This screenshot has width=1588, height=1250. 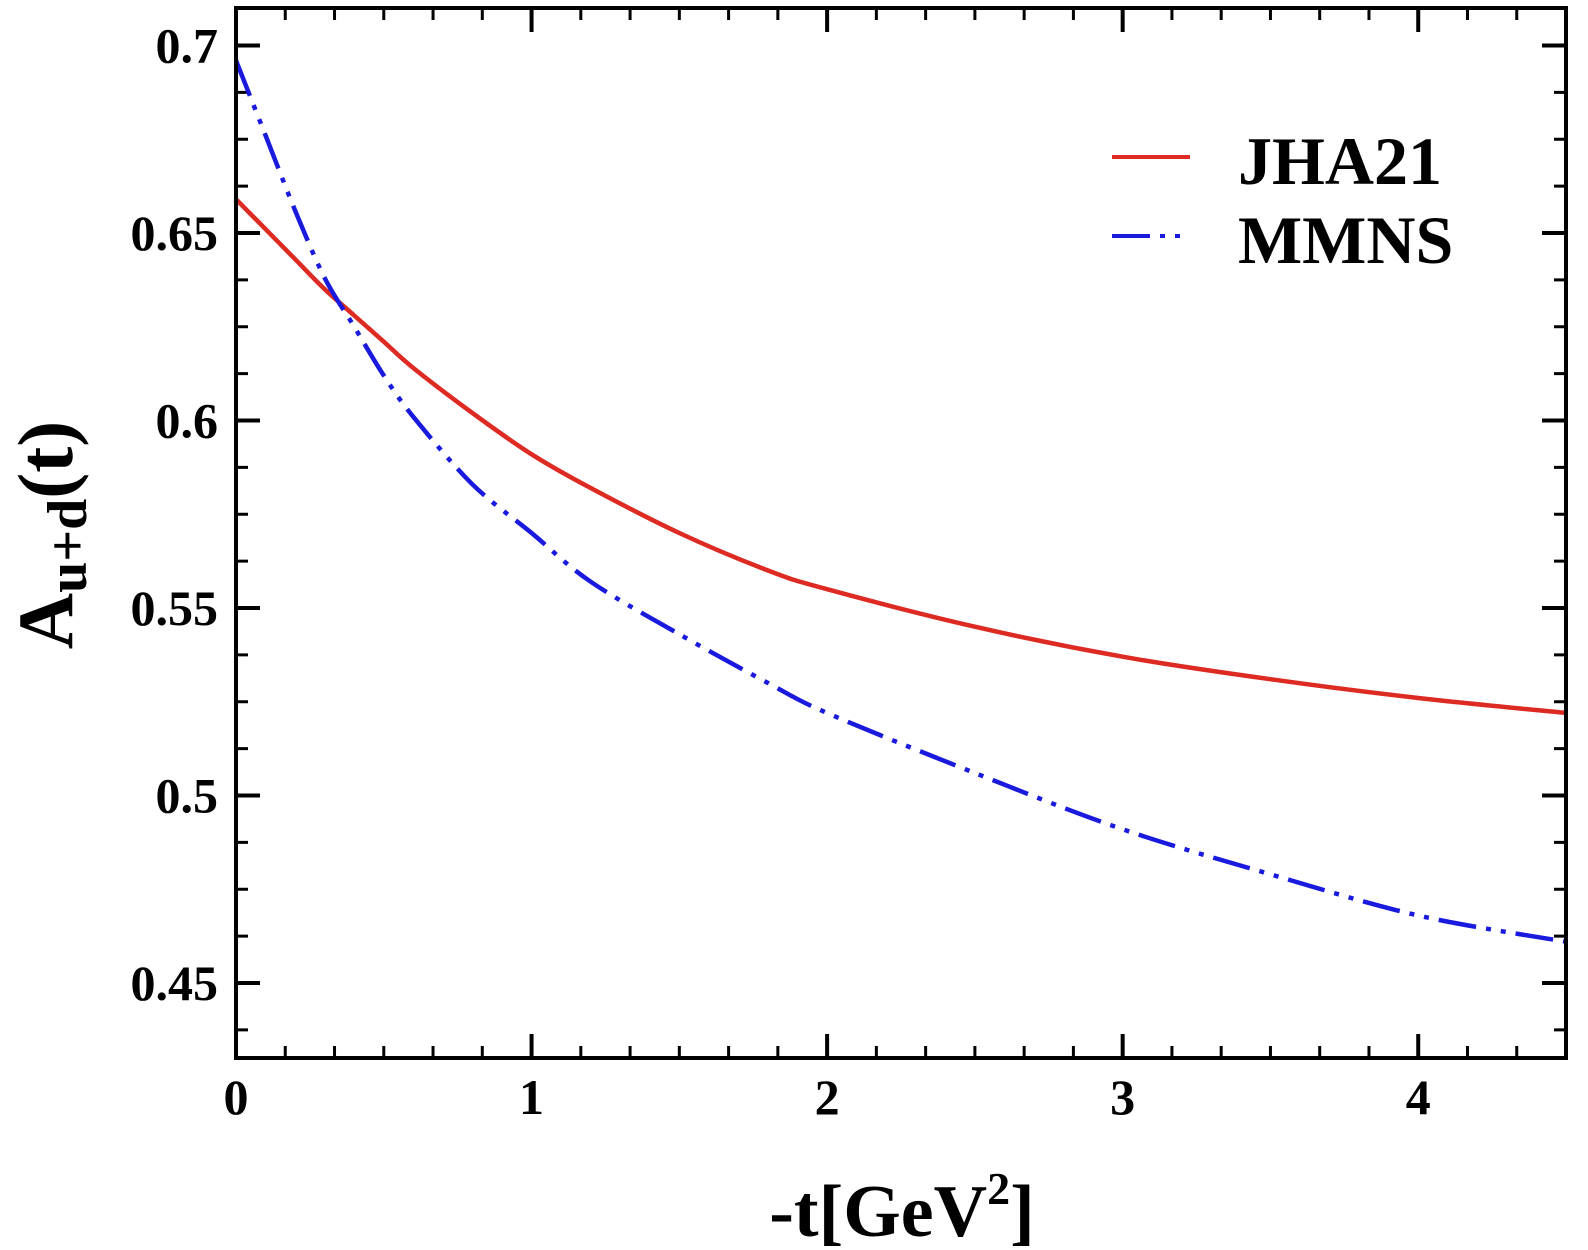 I want to click on x-tick-label: 2, so click(x=827, y=1097).